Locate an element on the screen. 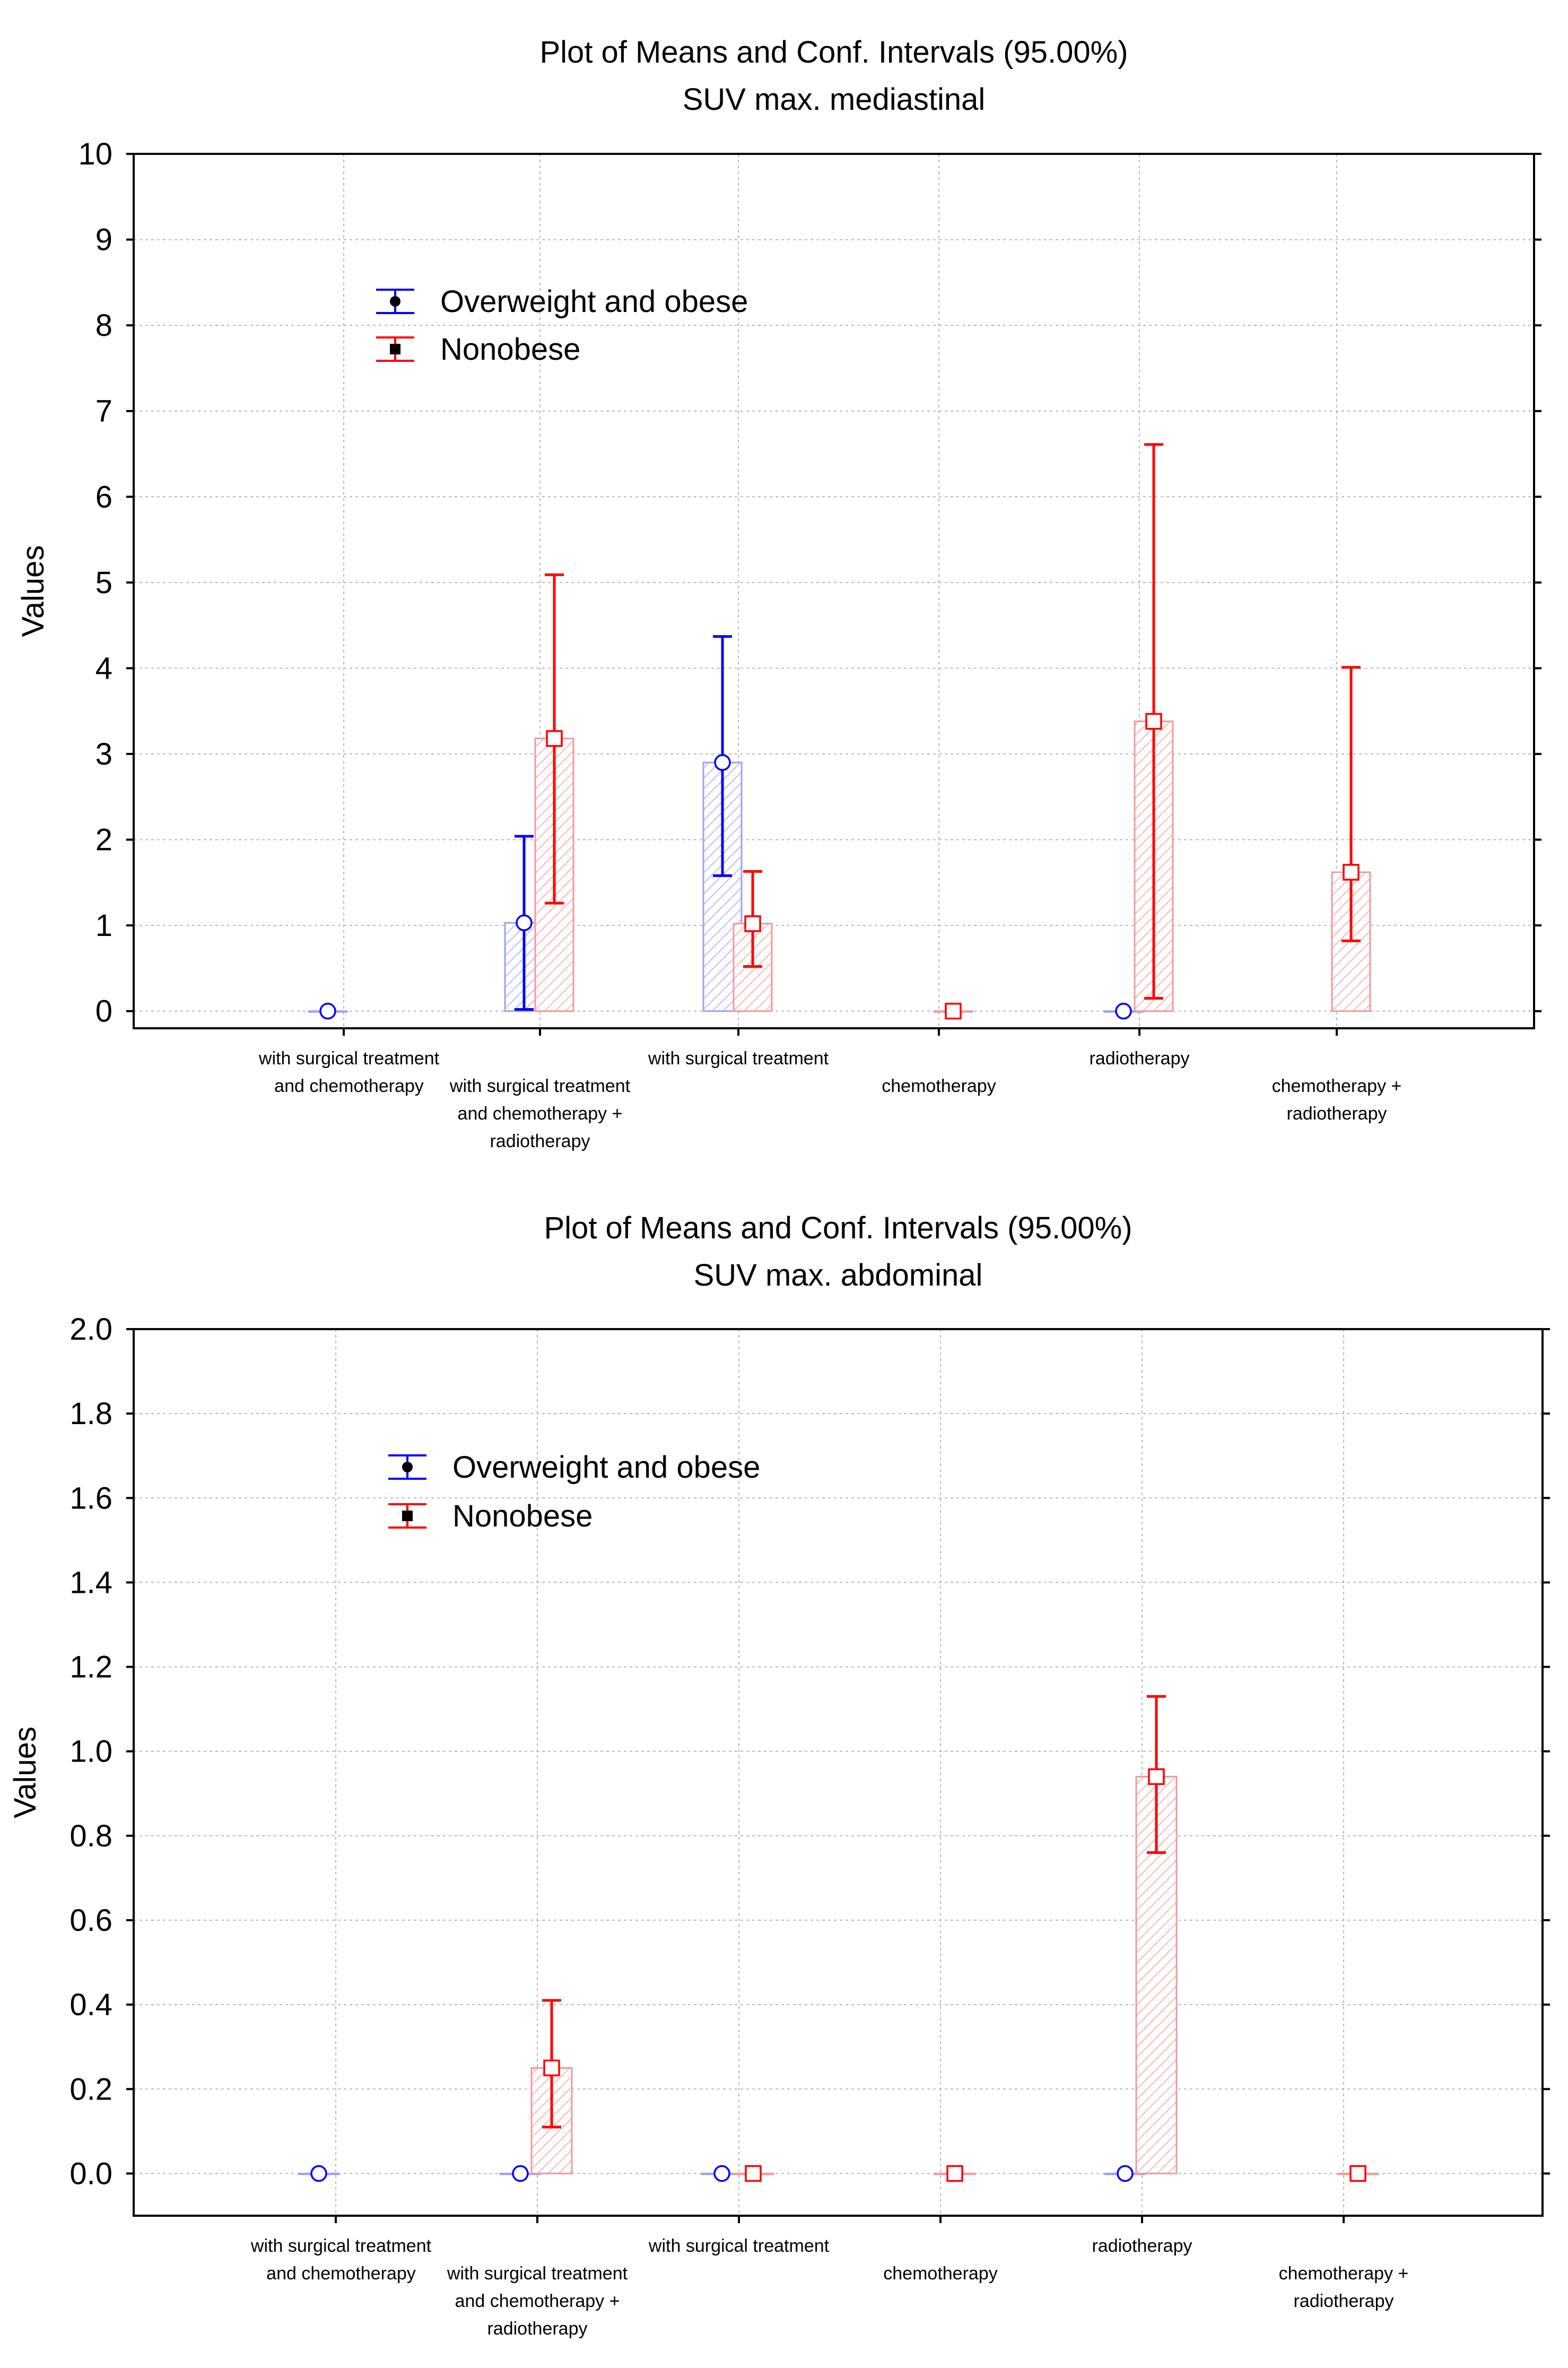 The height and width of the screenshot is (2368, 1568). y-tick-label: 0.8 is located at coordinates (90, 1836).